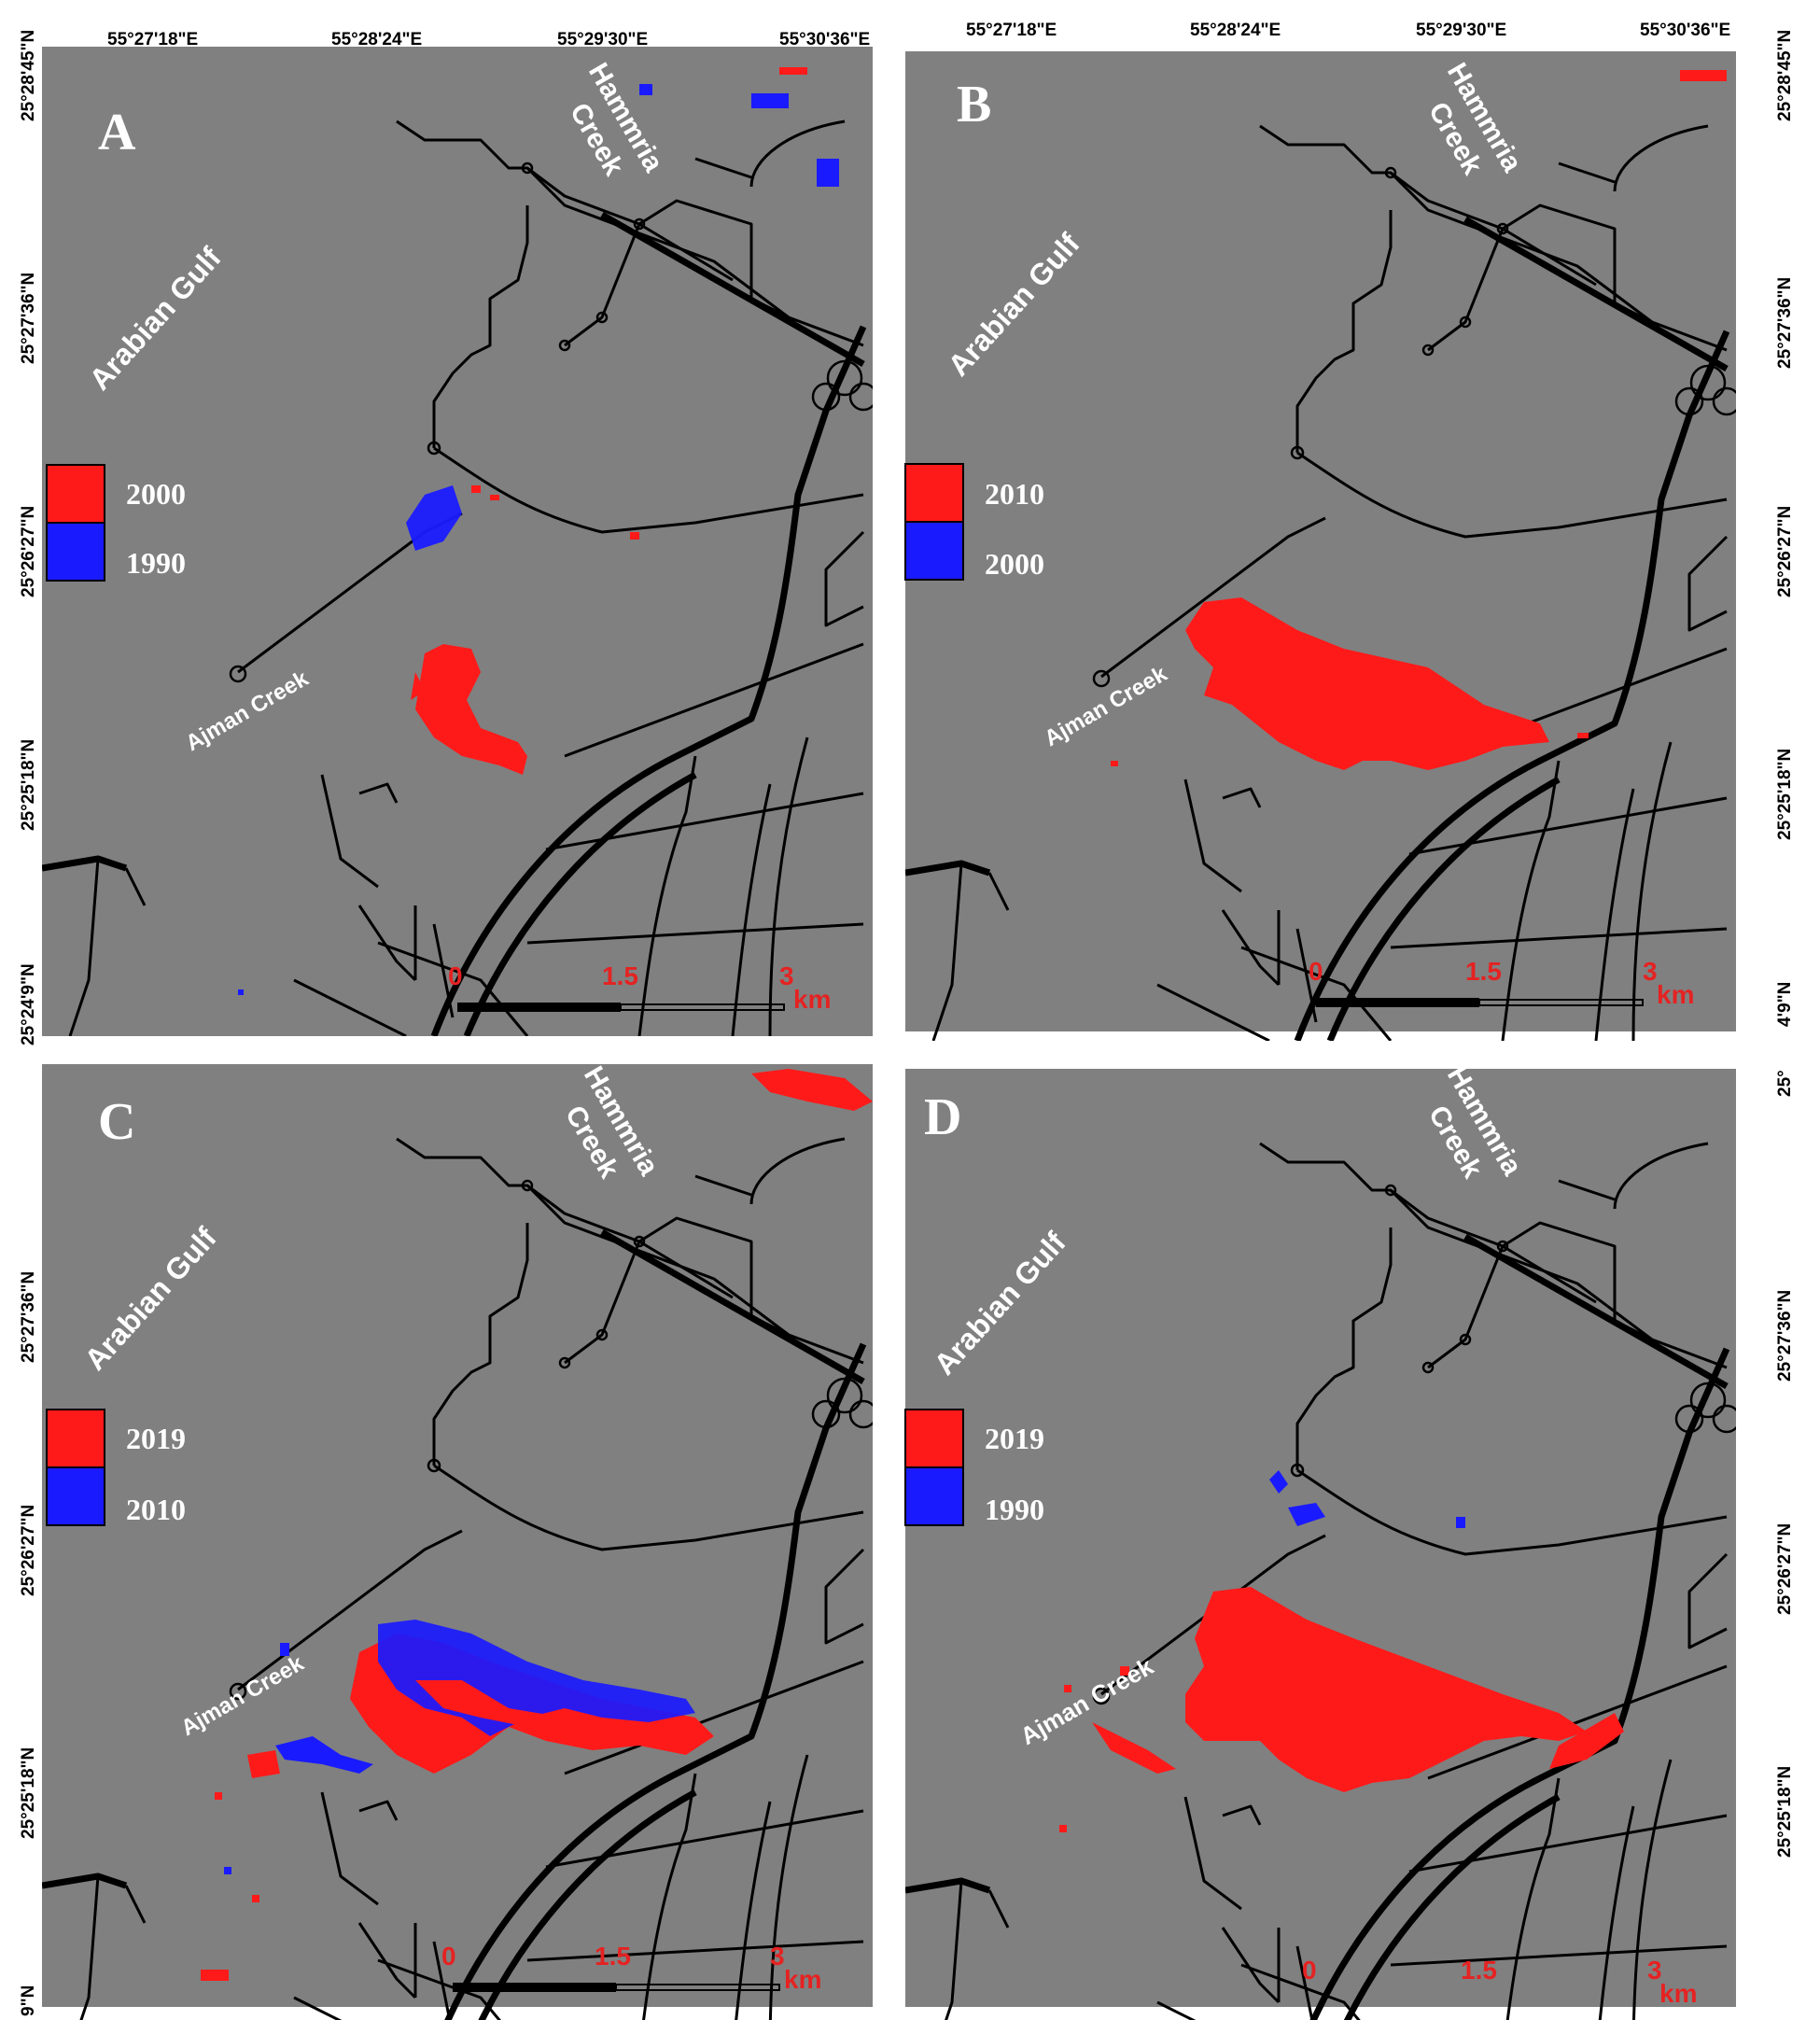 This screenshot has width=1820, height=2020. I want to click on legend-year-red: 2010, so click(1015, 494).